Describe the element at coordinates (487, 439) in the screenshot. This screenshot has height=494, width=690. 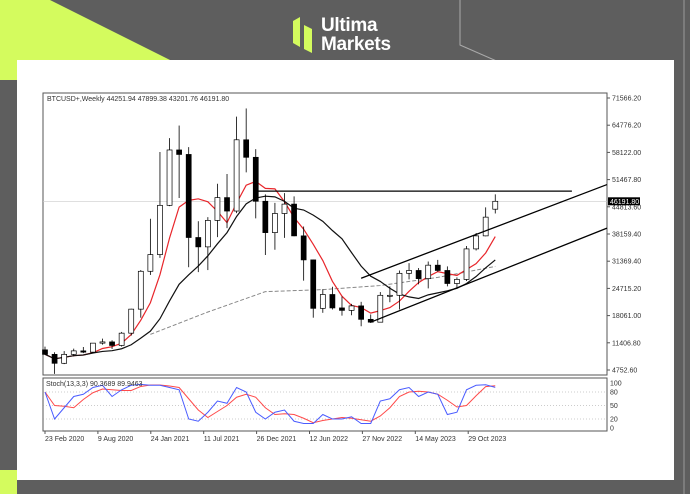
I see `x-tick-label: 29 Oct 2023` at that location.